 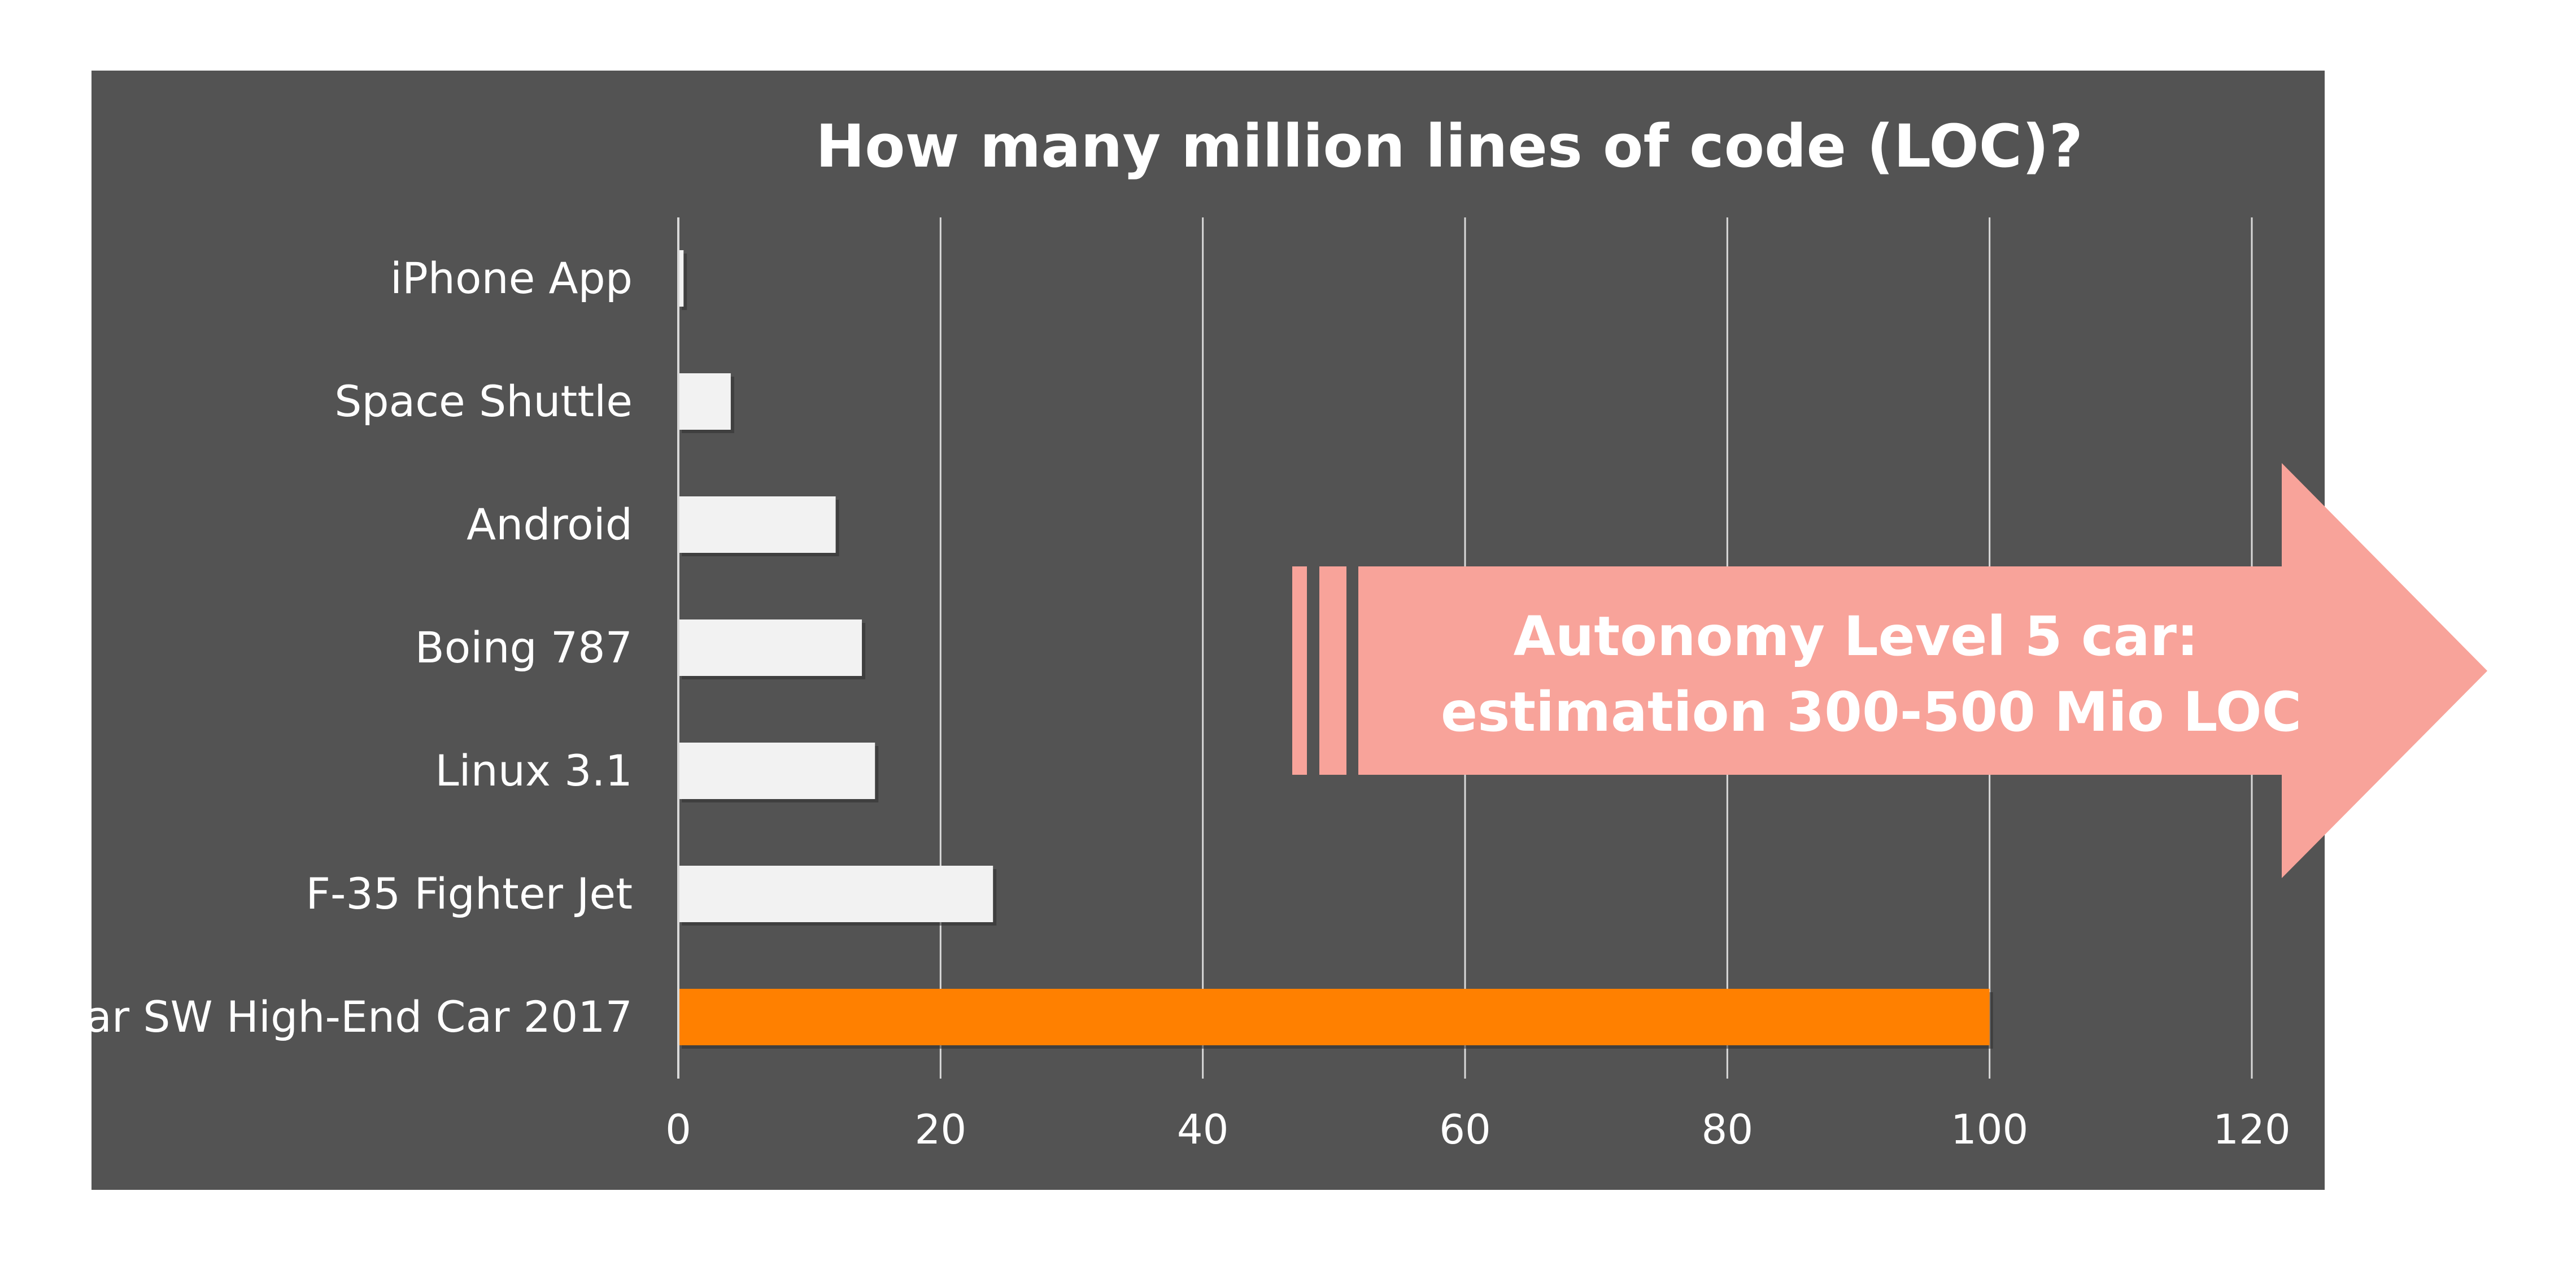 I want to click on x-tick-label: 0, so click(x=678, y=1129).